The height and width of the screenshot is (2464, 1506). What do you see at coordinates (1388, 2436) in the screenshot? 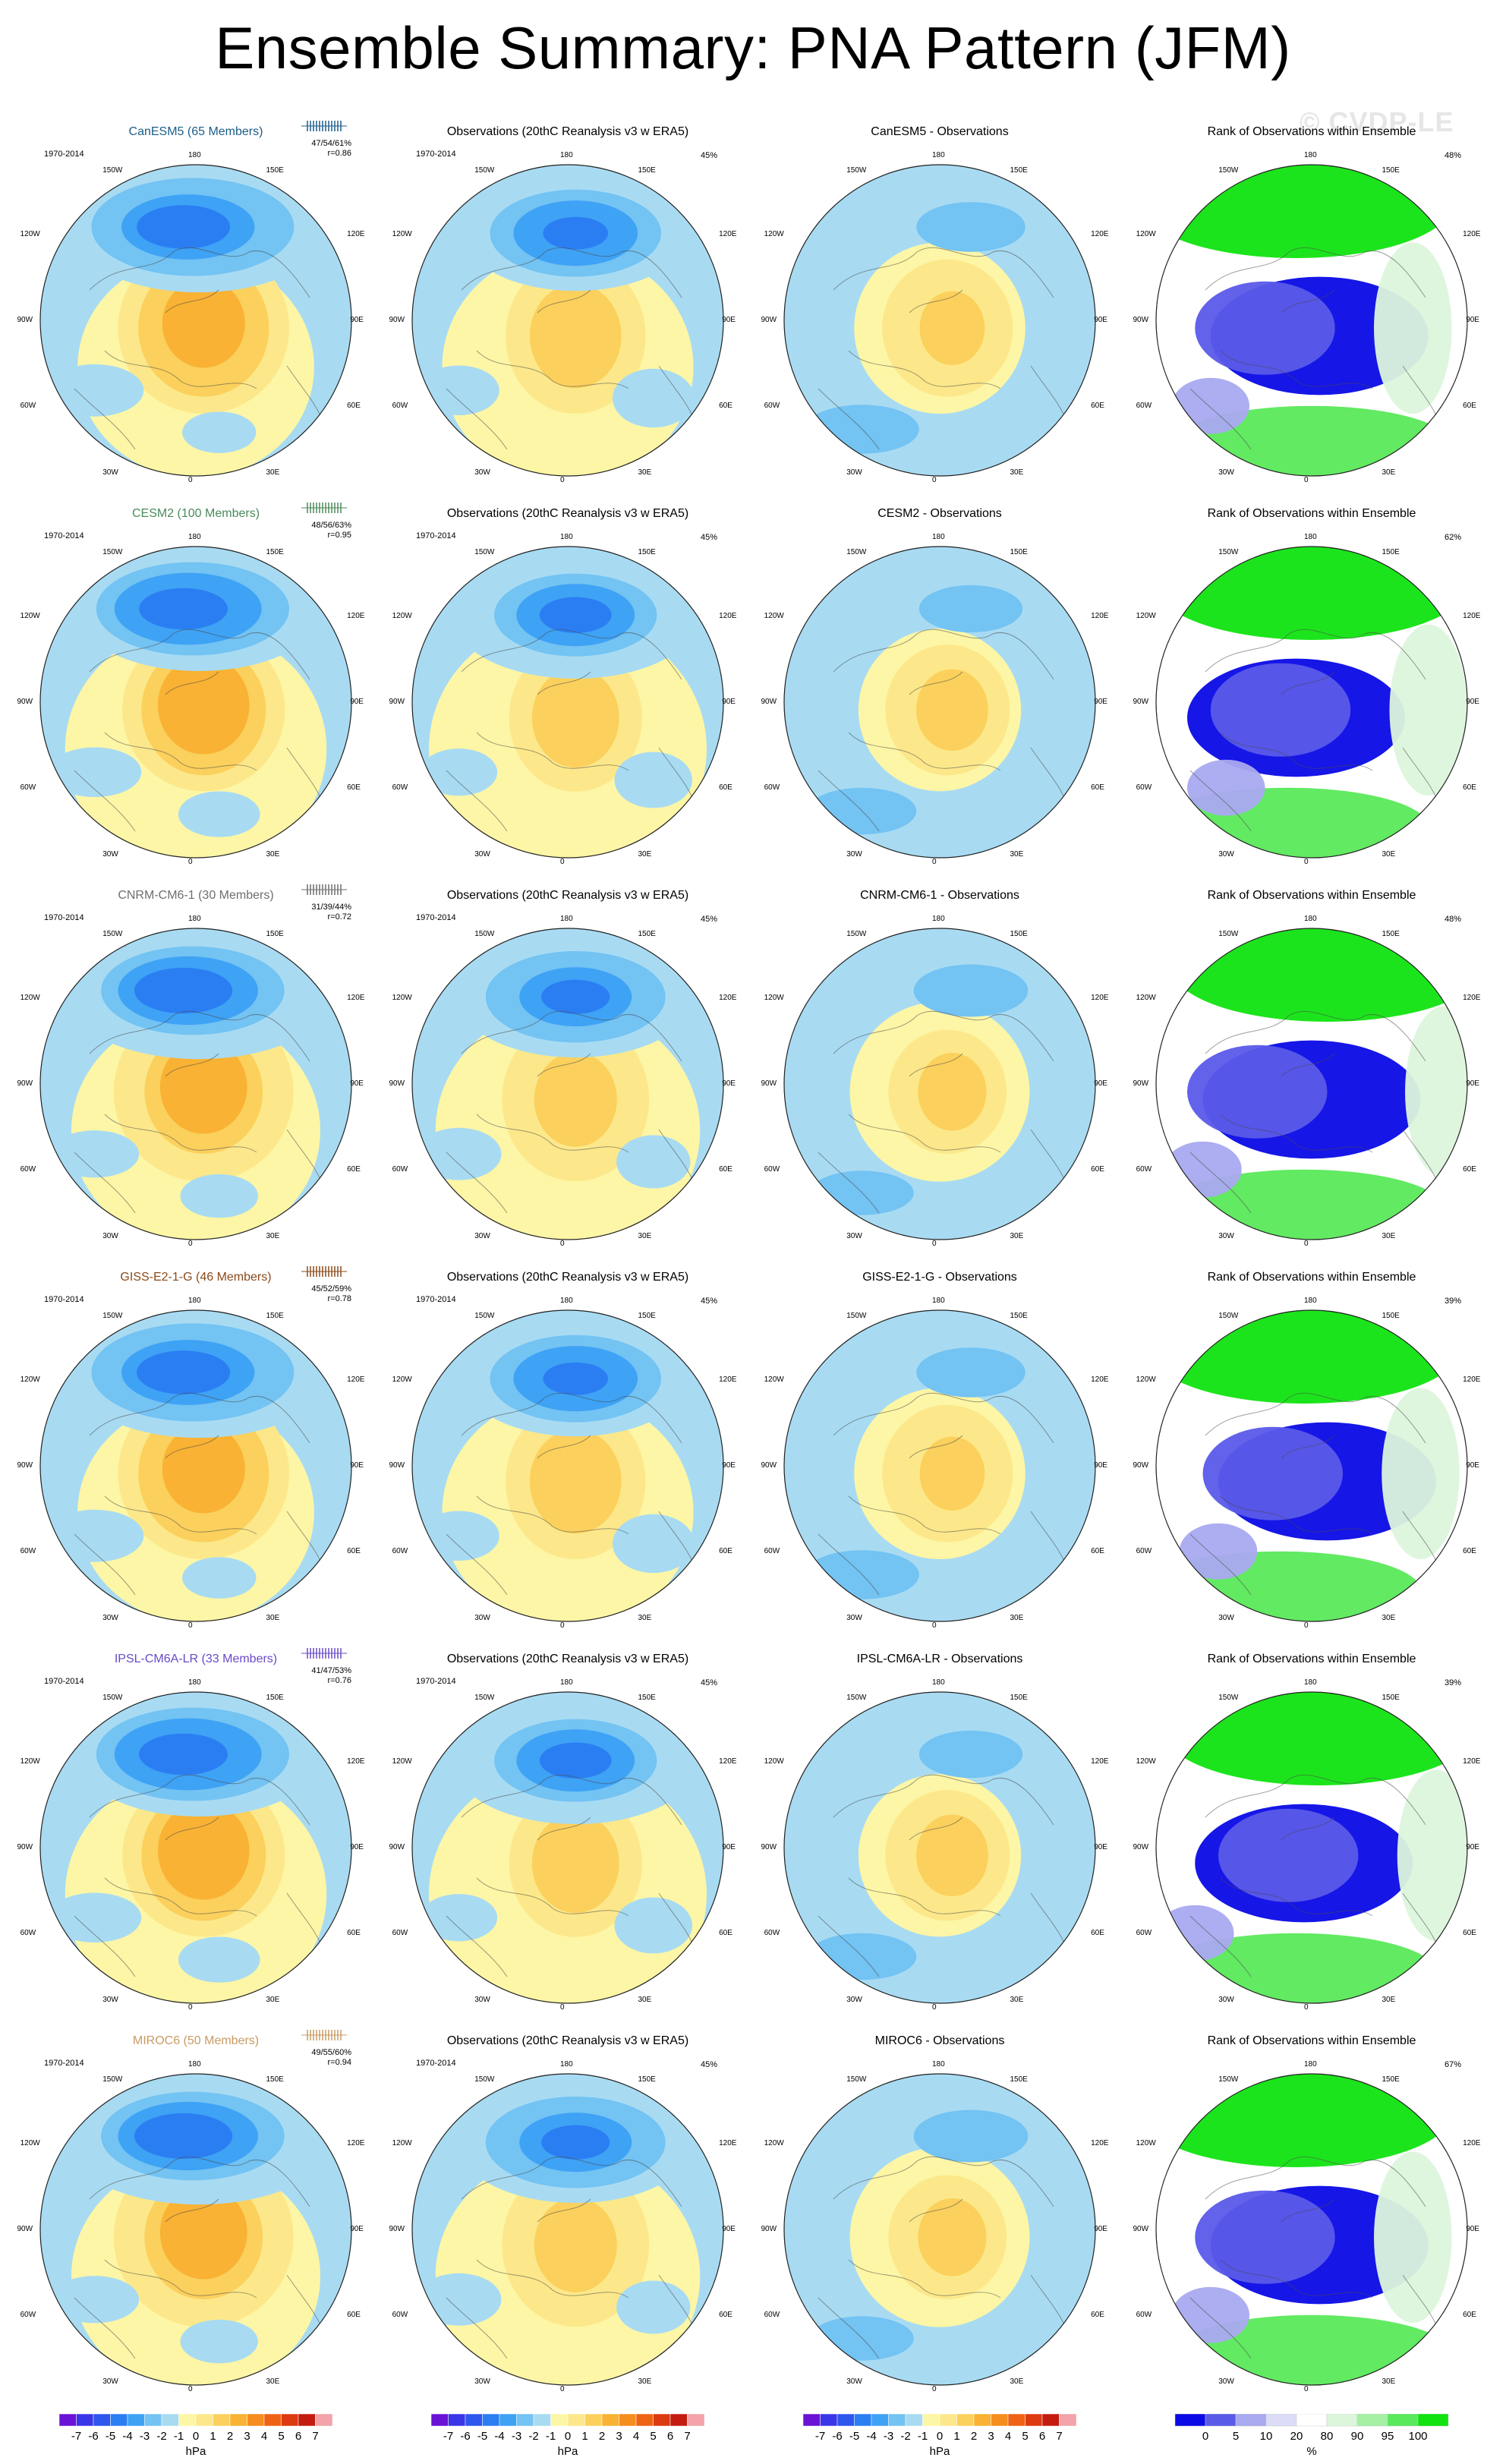
I see `colorbar-tick-label: 95` at bounding box center [1388, 2436].